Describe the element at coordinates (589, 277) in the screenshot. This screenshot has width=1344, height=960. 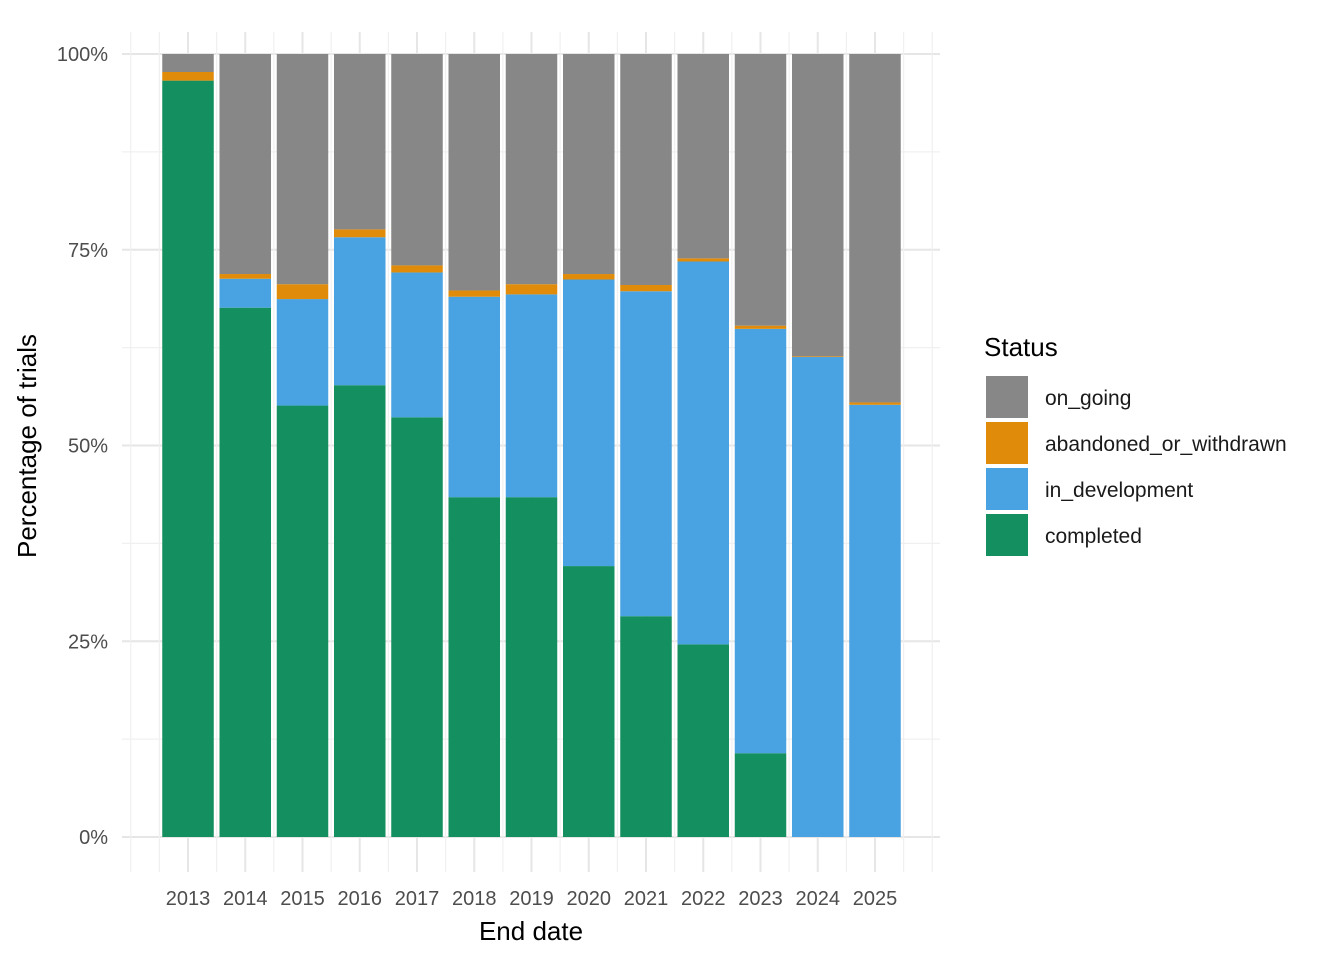
I see `bar-abandoned_or_withdrawn-2020` at that location.